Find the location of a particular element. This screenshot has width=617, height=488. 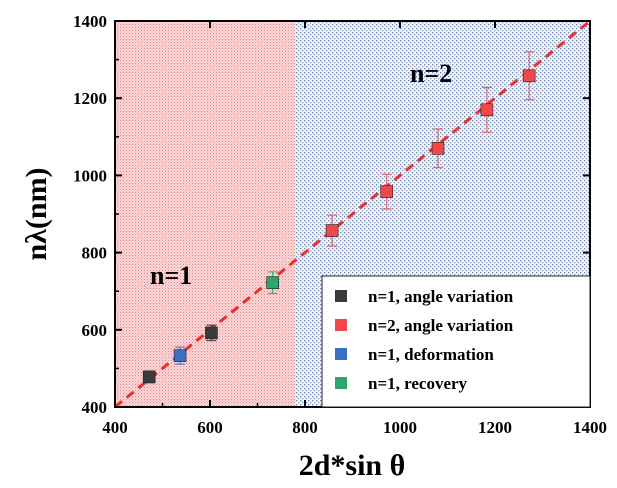

x-tick-label: 1000 is located at coordinates (400, 427).